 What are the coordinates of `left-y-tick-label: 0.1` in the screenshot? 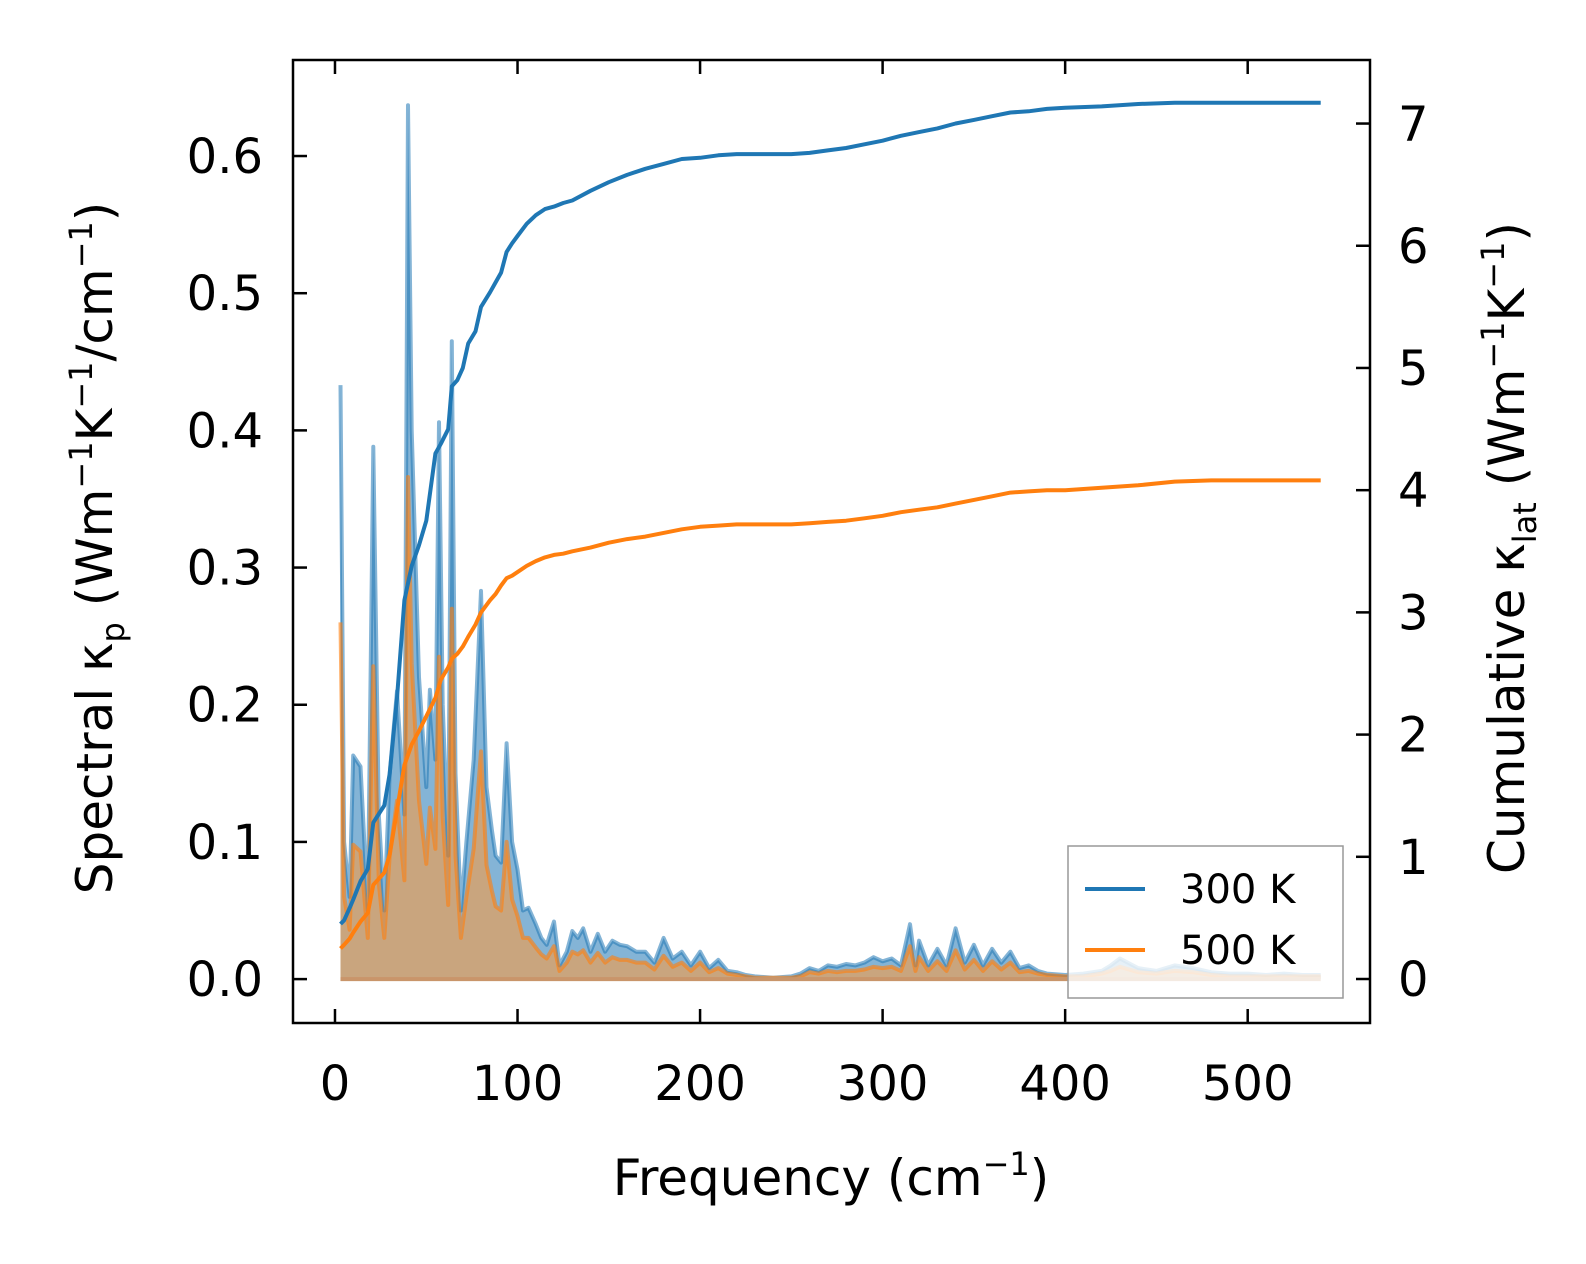 It's located at (225, 843).